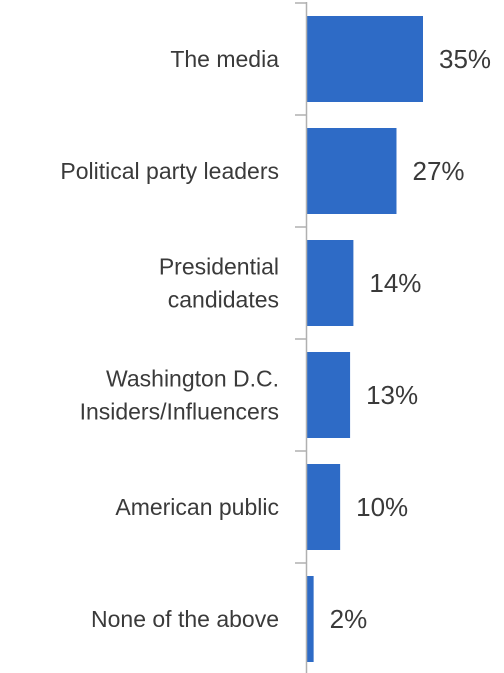 The width and height of the screenshot is (504, 673). I want to click on category-label-line: Political party leaders, so click(169, 171).